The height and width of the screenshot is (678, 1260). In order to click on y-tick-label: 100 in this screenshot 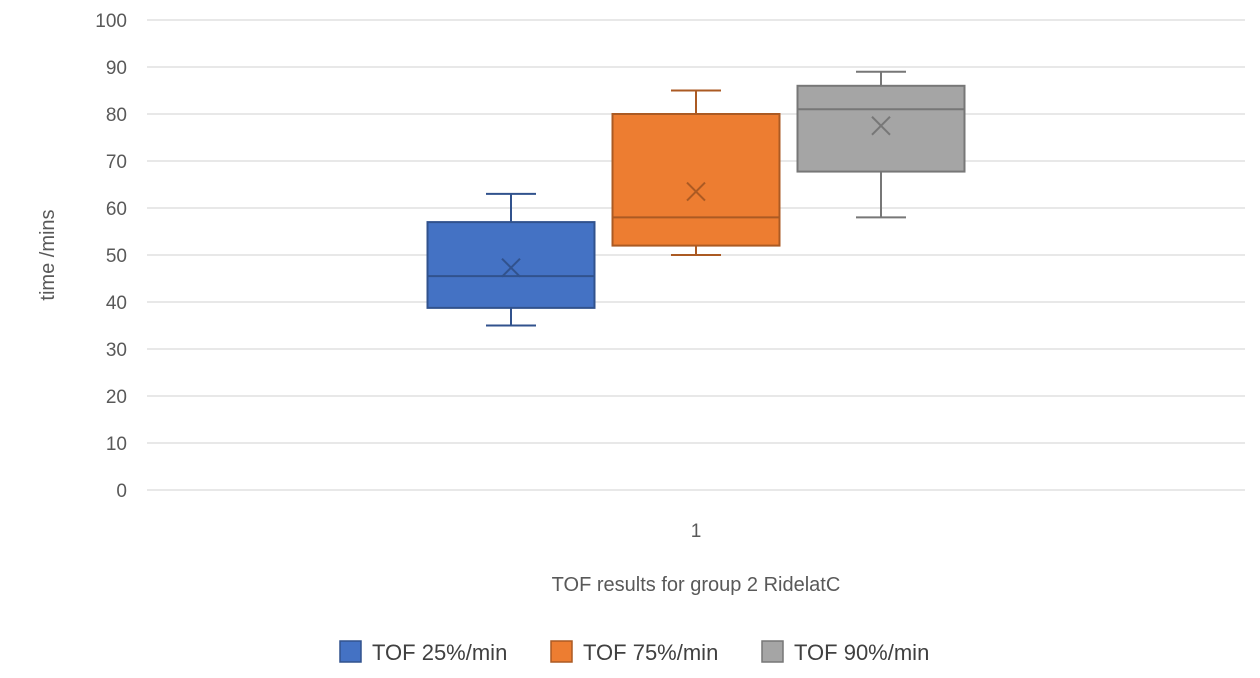, I will do `click(111, 21)`.